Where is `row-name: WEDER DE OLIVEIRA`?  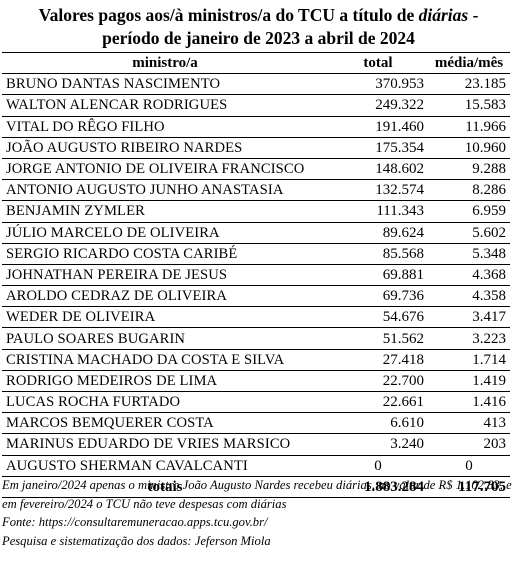
row-name: WEDER DE OLIVEIRA is located at coordinates (165, 317).